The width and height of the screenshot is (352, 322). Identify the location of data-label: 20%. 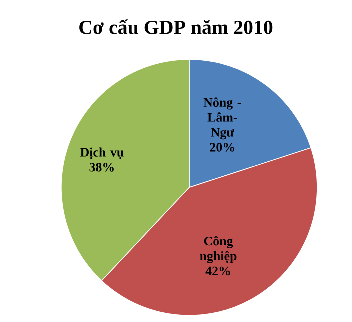
(222, 147).